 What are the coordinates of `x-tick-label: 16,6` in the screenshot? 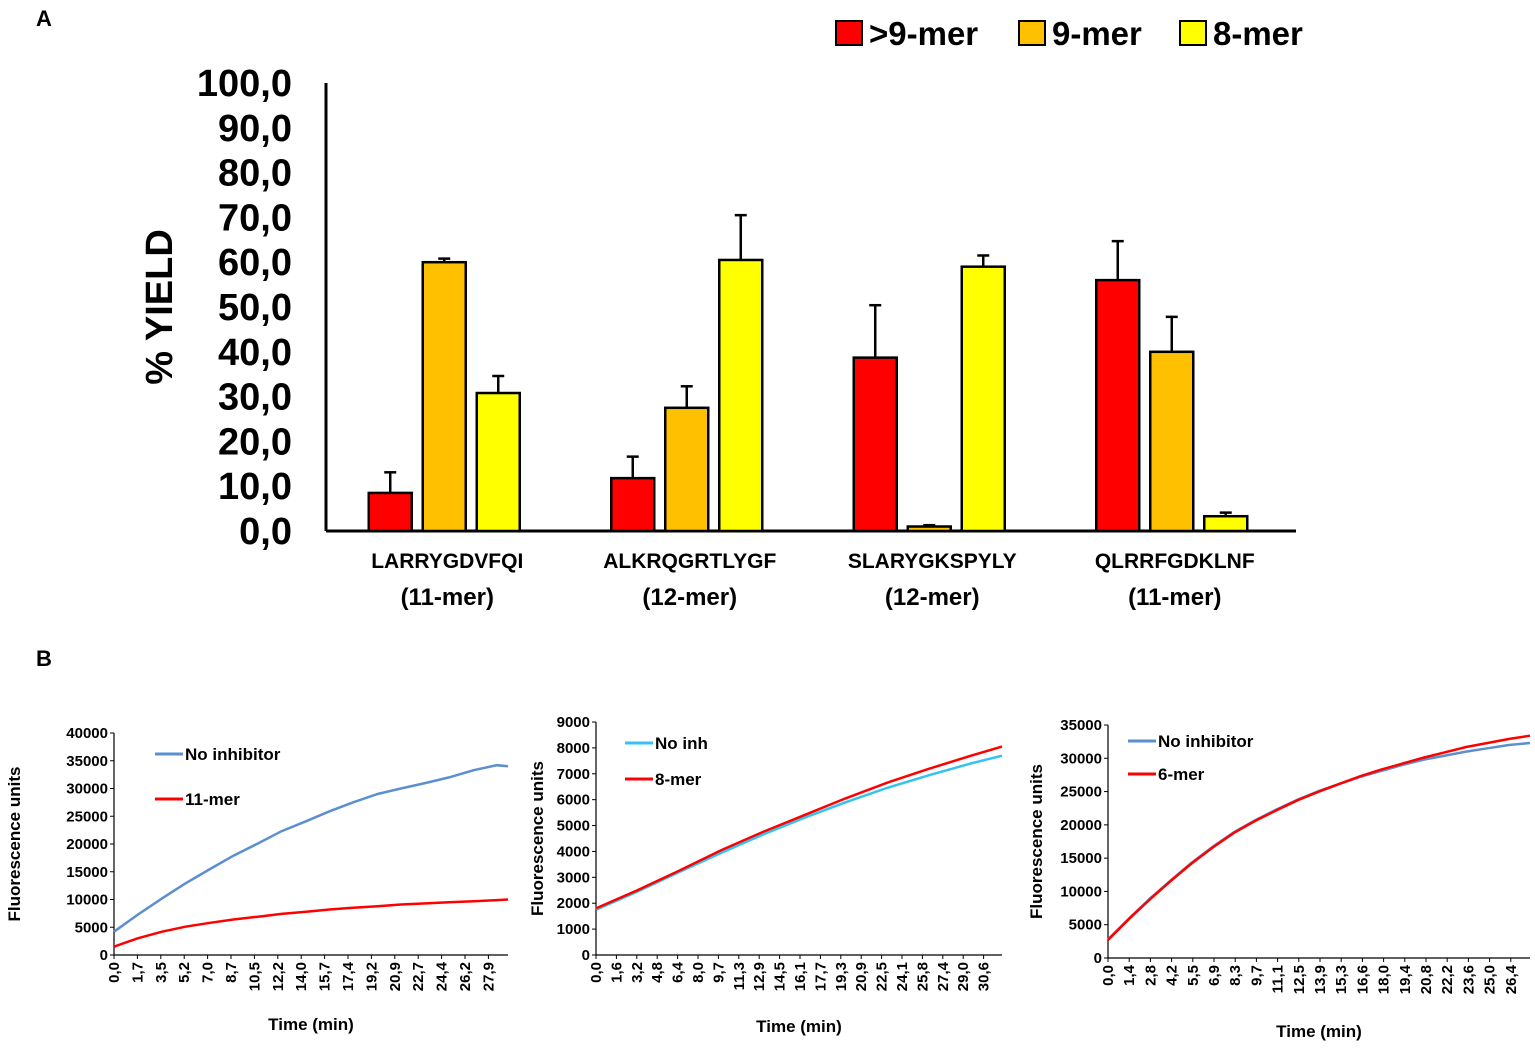 It's located at (1362, 979).